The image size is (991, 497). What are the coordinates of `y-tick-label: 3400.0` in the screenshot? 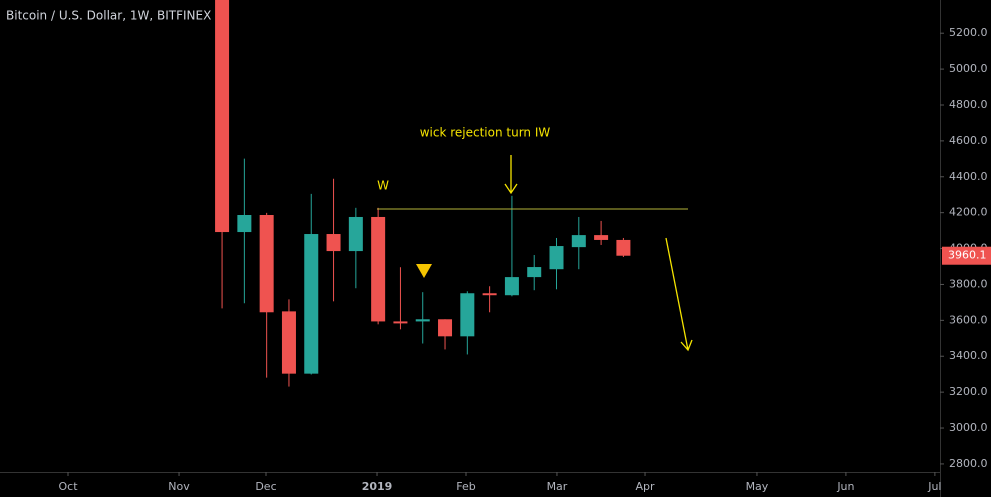 It's located at (968, 355).